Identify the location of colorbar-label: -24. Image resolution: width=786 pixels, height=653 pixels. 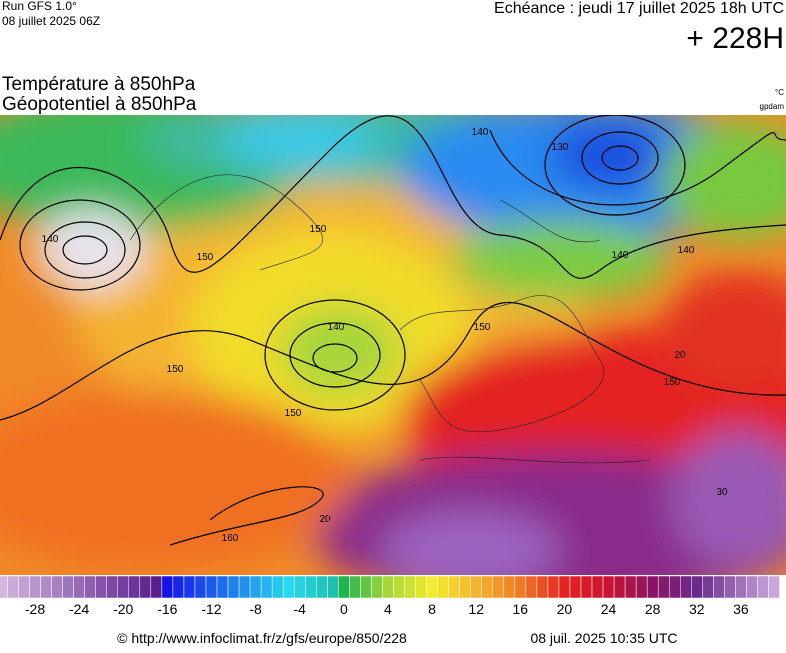
(79, 609).